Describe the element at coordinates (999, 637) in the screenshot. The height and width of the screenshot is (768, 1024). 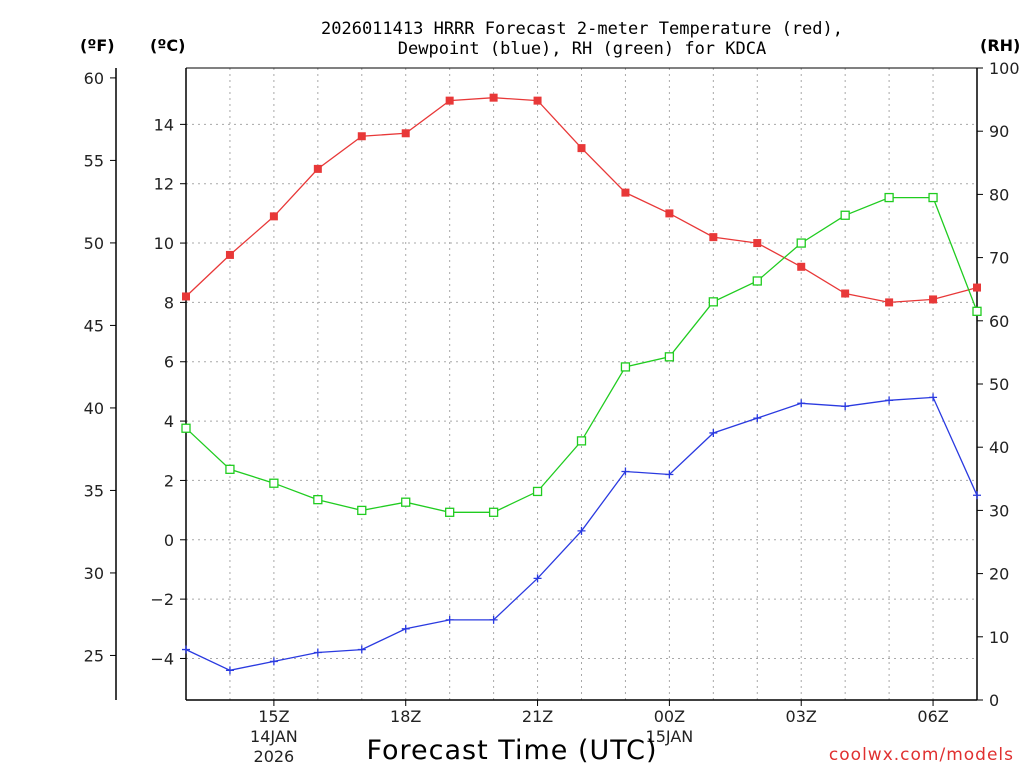
I see `rh-tick-label: 10` at that location.